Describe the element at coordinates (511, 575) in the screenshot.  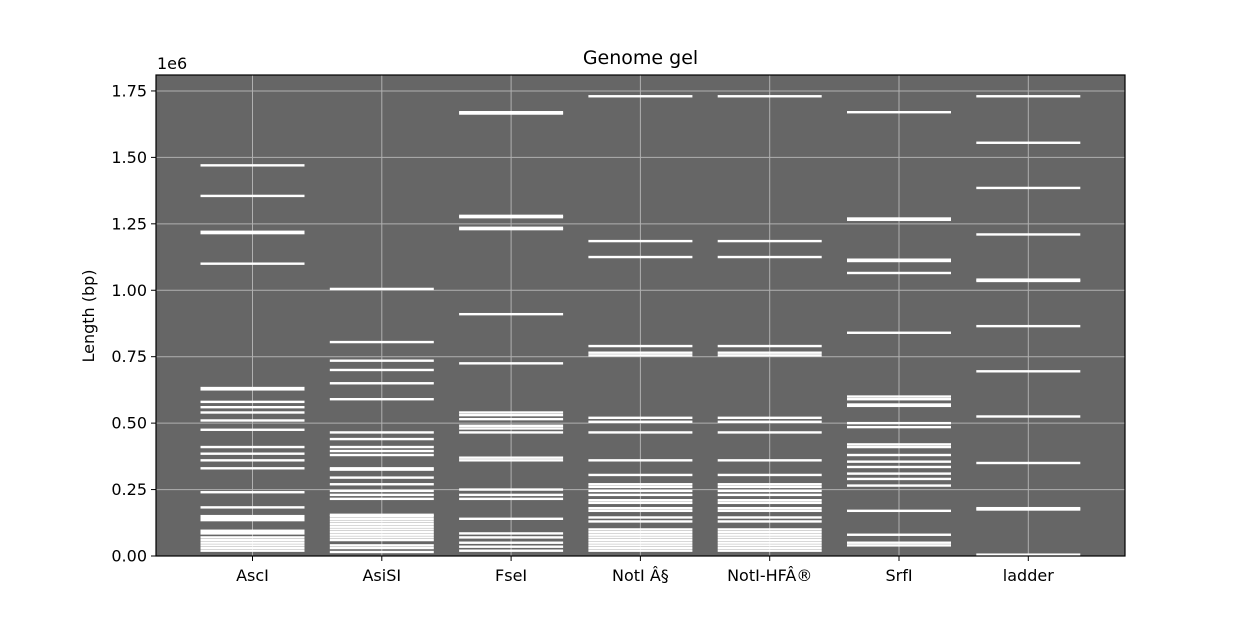
I see `x-tick-label: FseI` at that location.